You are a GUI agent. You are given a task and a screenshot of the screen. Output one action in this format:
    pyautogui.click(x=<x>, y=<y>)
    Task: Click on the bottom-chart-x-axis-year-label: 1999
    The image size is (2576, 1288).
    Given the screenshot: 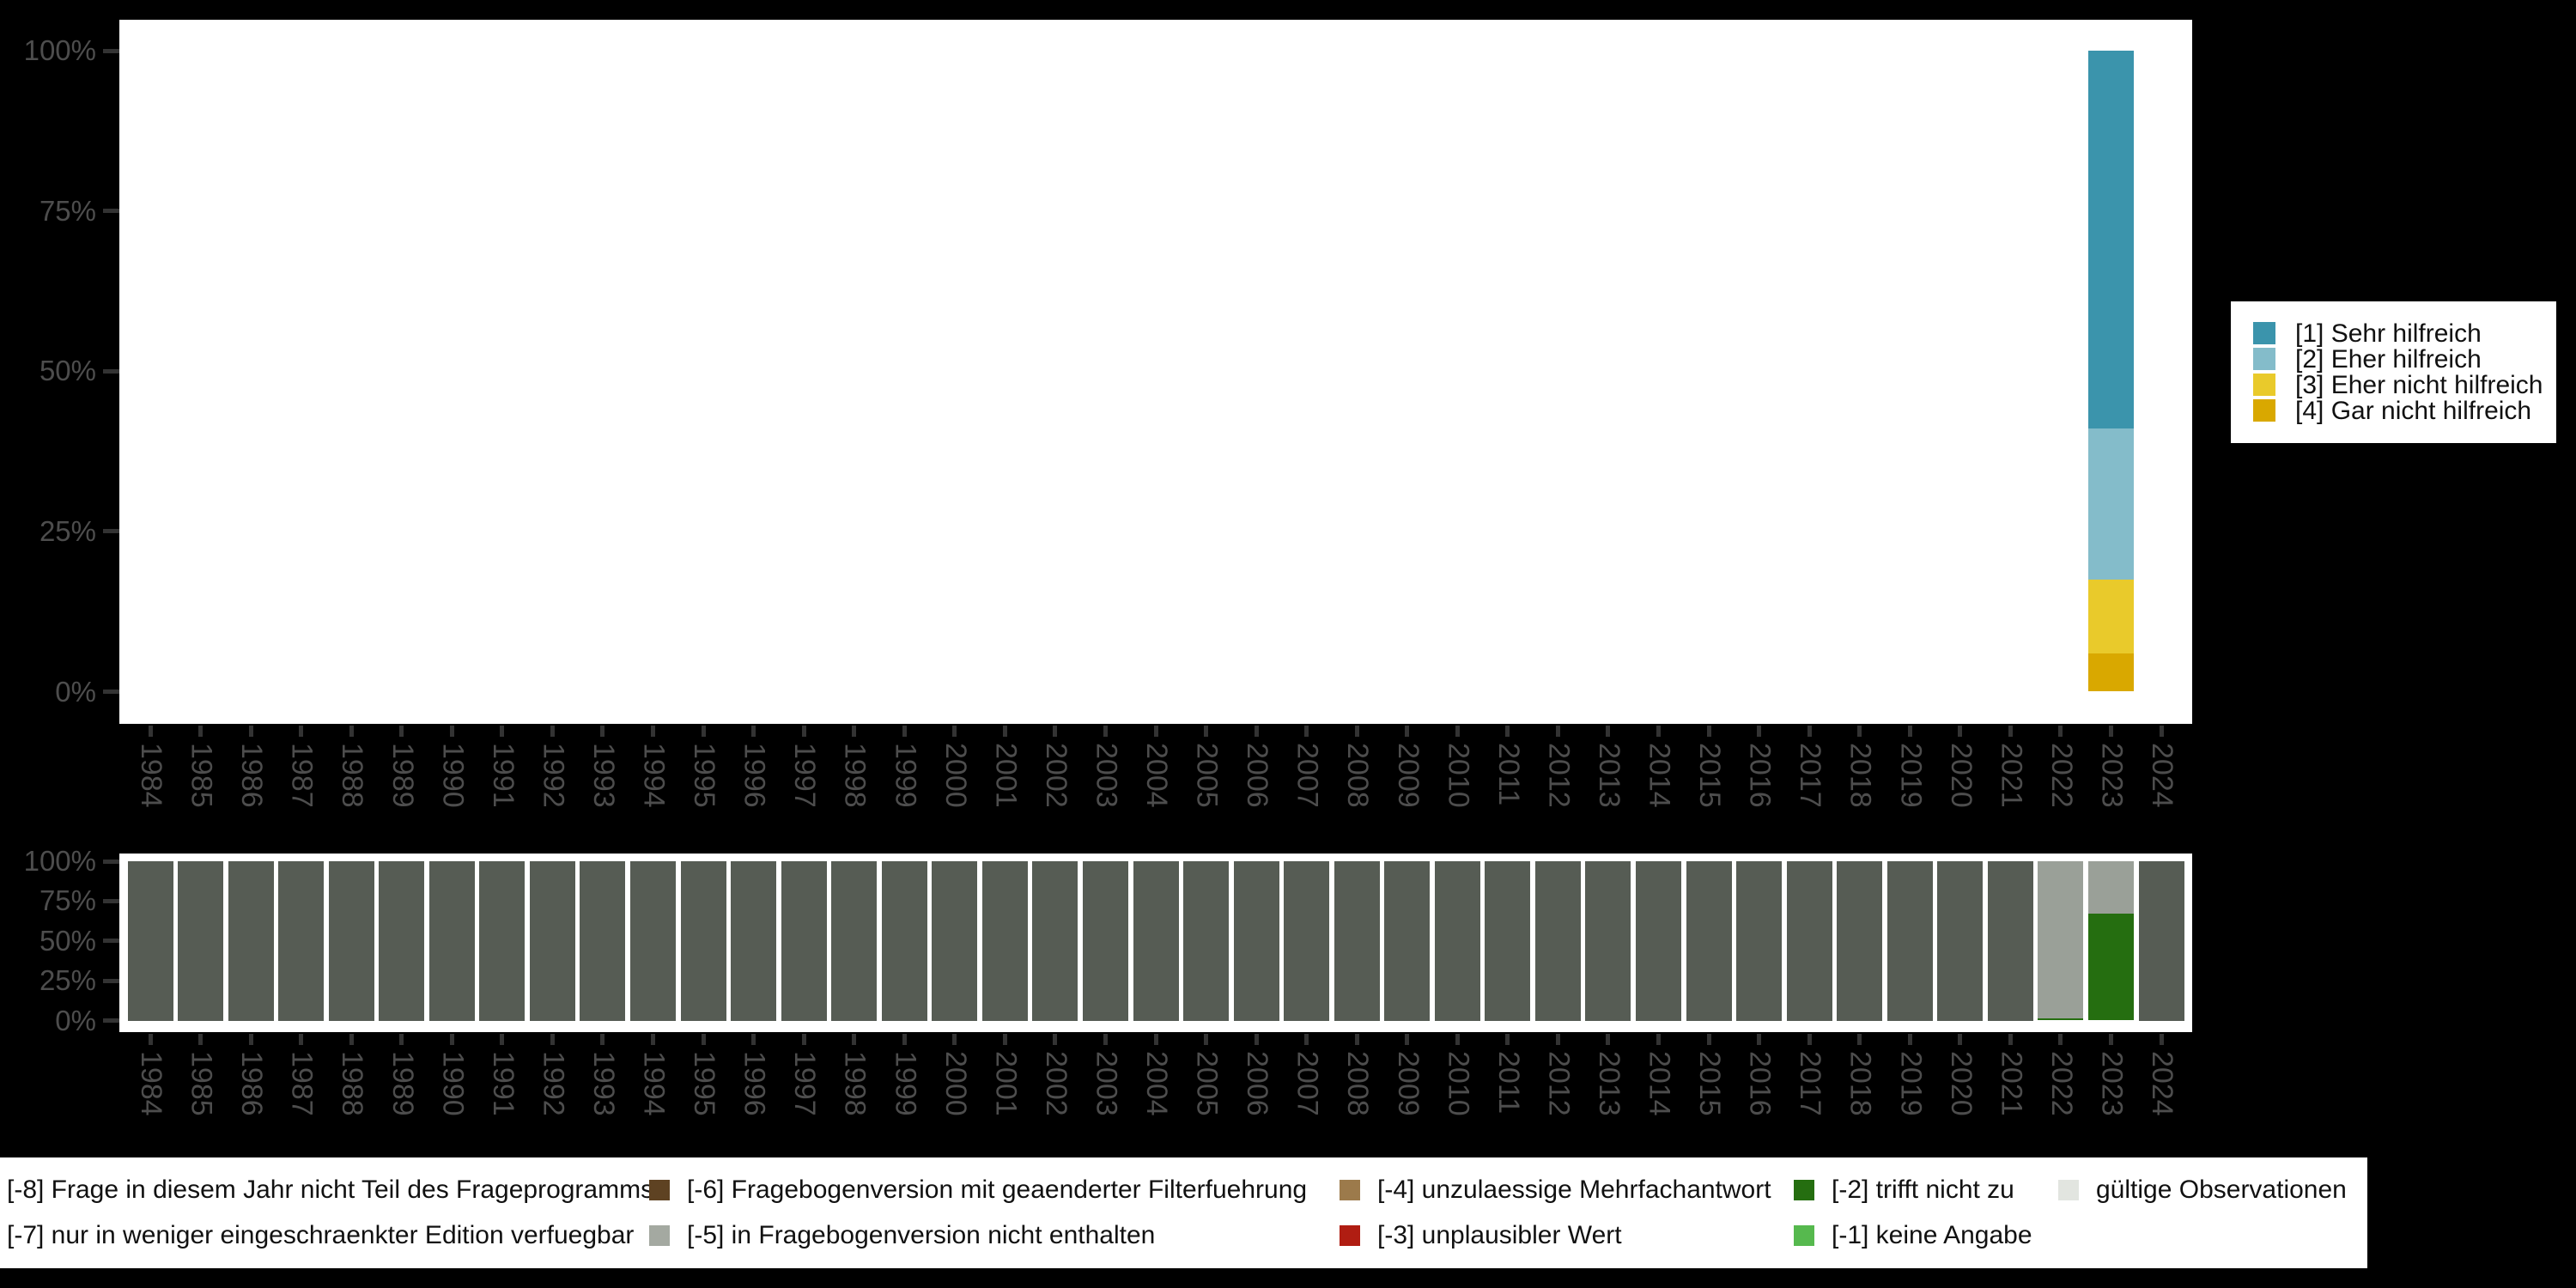 What is the action you would take?
    pyautogui.click(x=906, y=1083)
    